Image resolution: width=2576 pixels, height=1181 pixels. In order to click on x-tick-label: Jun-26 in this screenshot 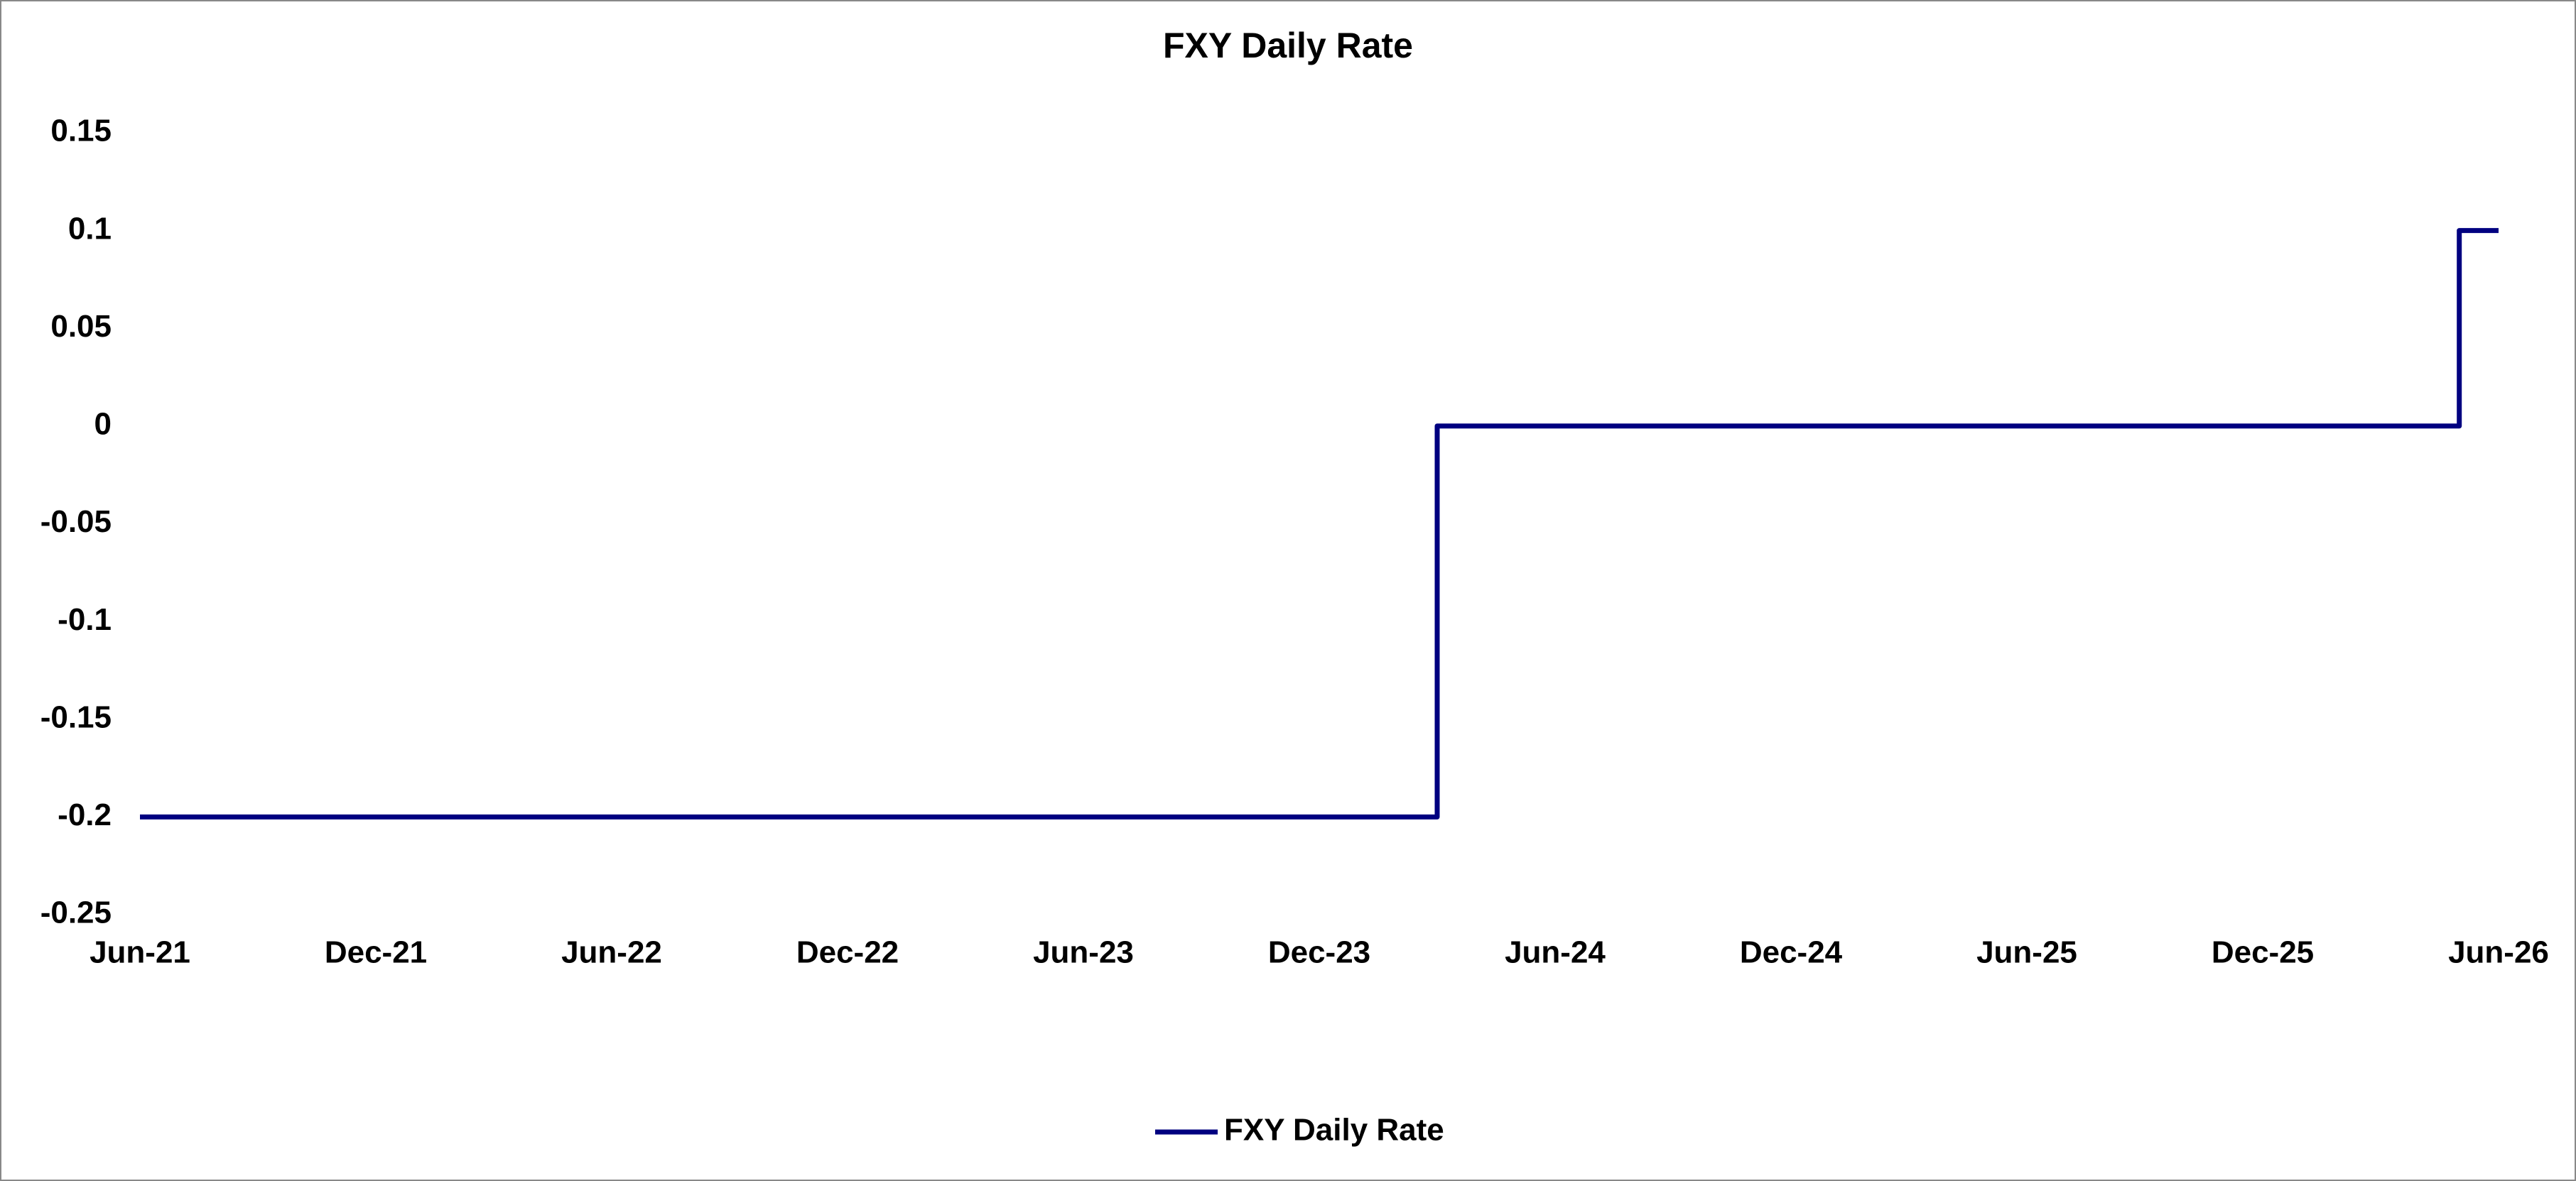, I will do `click(2498, 952)`.